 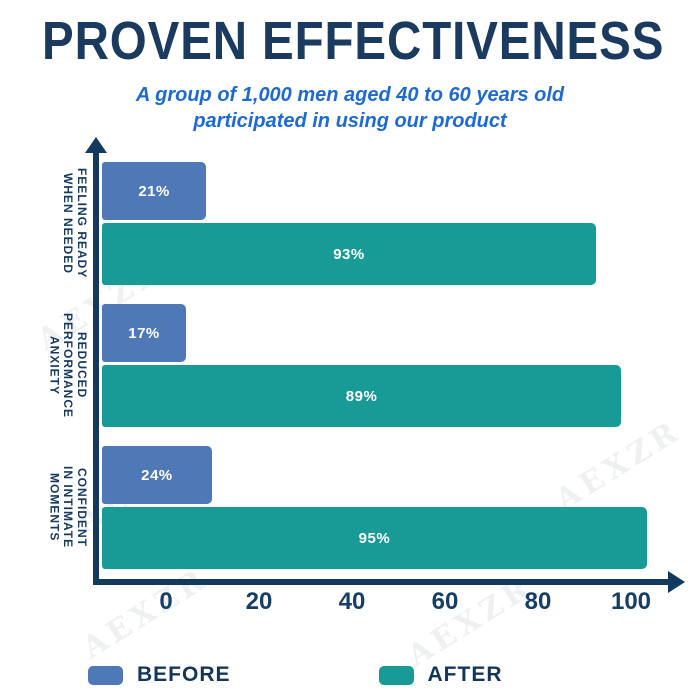 I want to click on x-tick-label: 0, so click(x=166, y=601).